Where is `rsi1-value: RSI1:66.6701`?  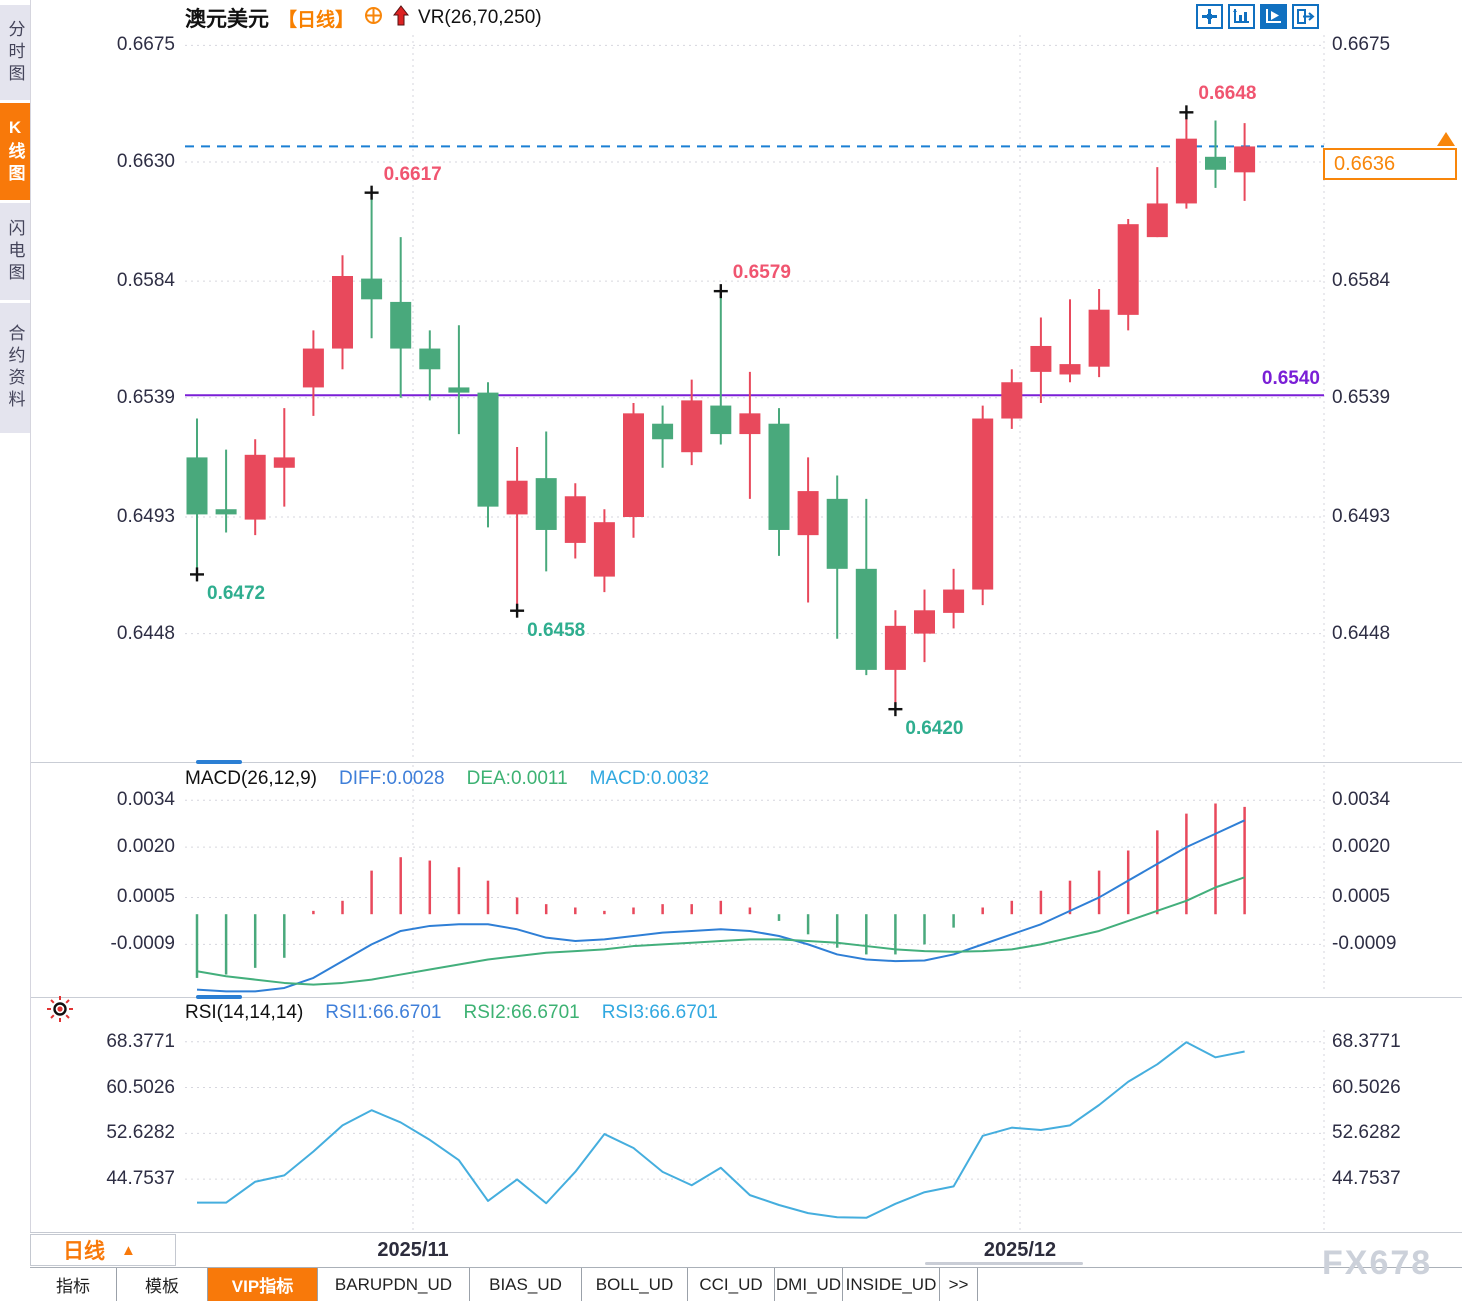
rsi1-value: RSI1:66.6701 is located at coordinates (383, 1012).